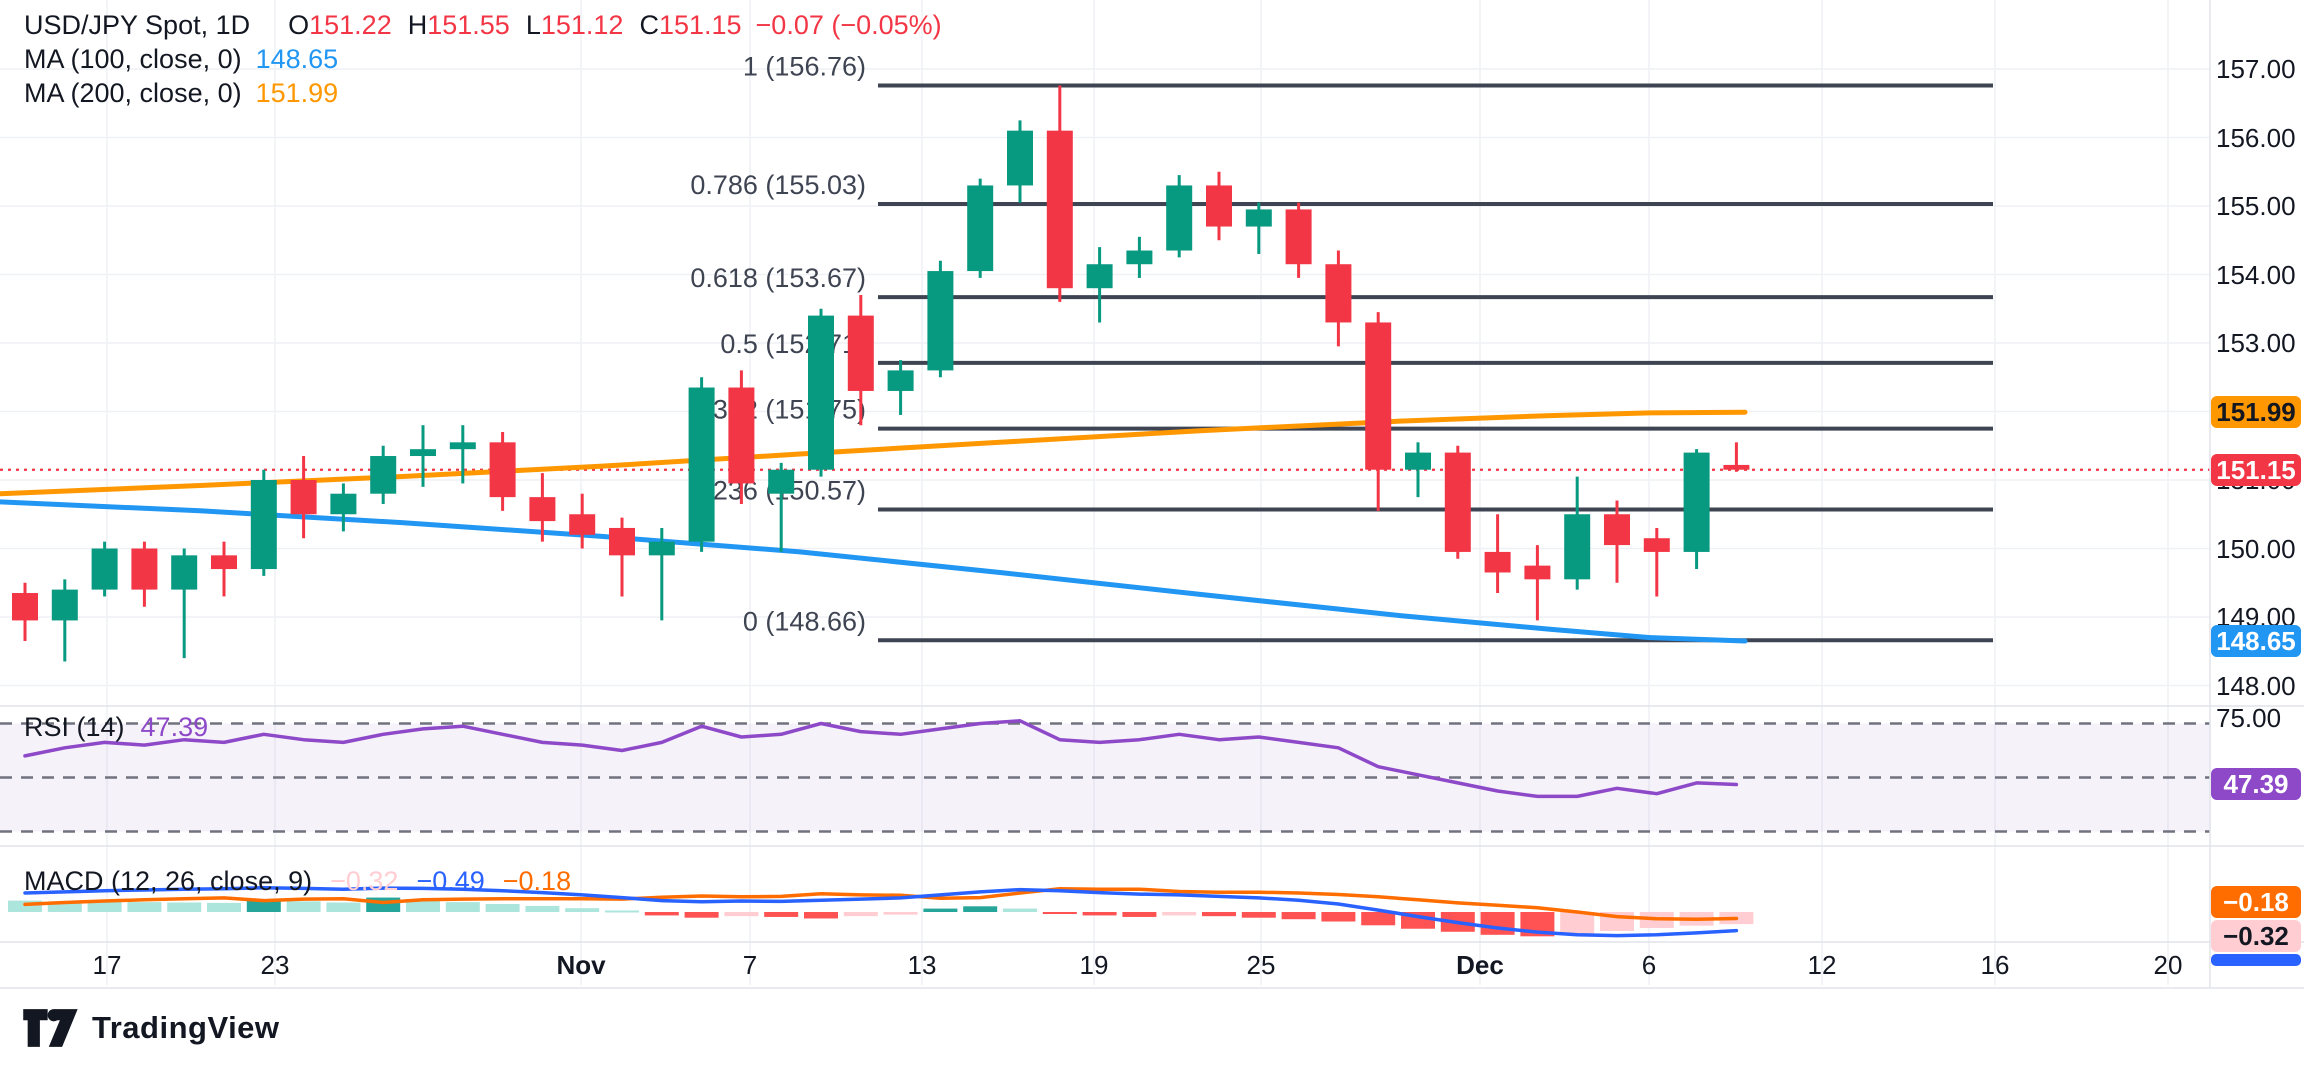  Describe the element at coordinates (804, 66) in the screenshot. I see `svg-text: 1 (156.76)` at that location.